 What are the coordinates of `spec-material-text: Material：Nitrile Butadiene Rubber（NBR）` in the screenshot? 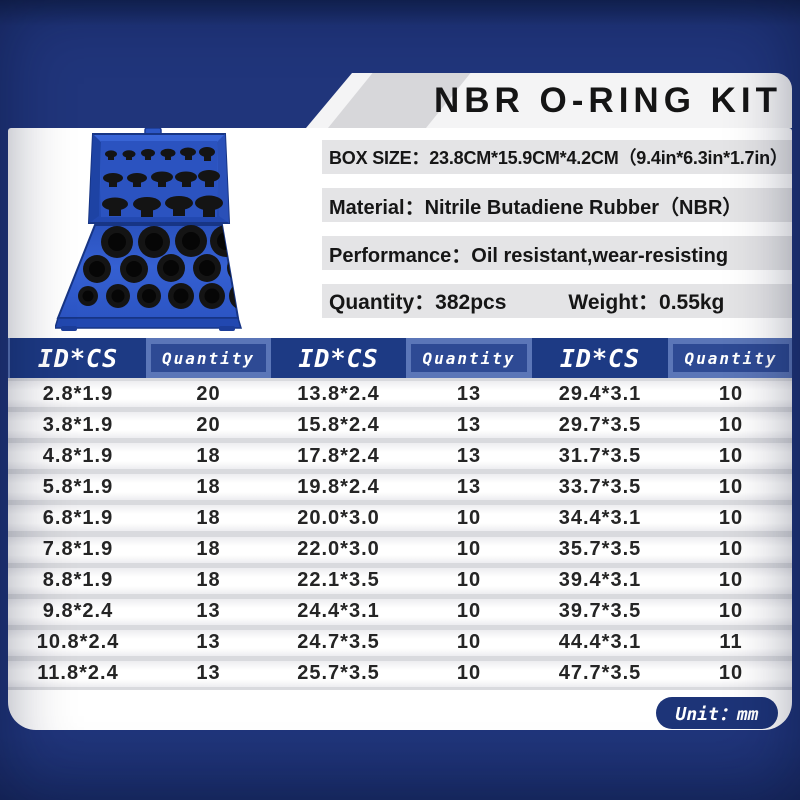 It's located at (536, 207).